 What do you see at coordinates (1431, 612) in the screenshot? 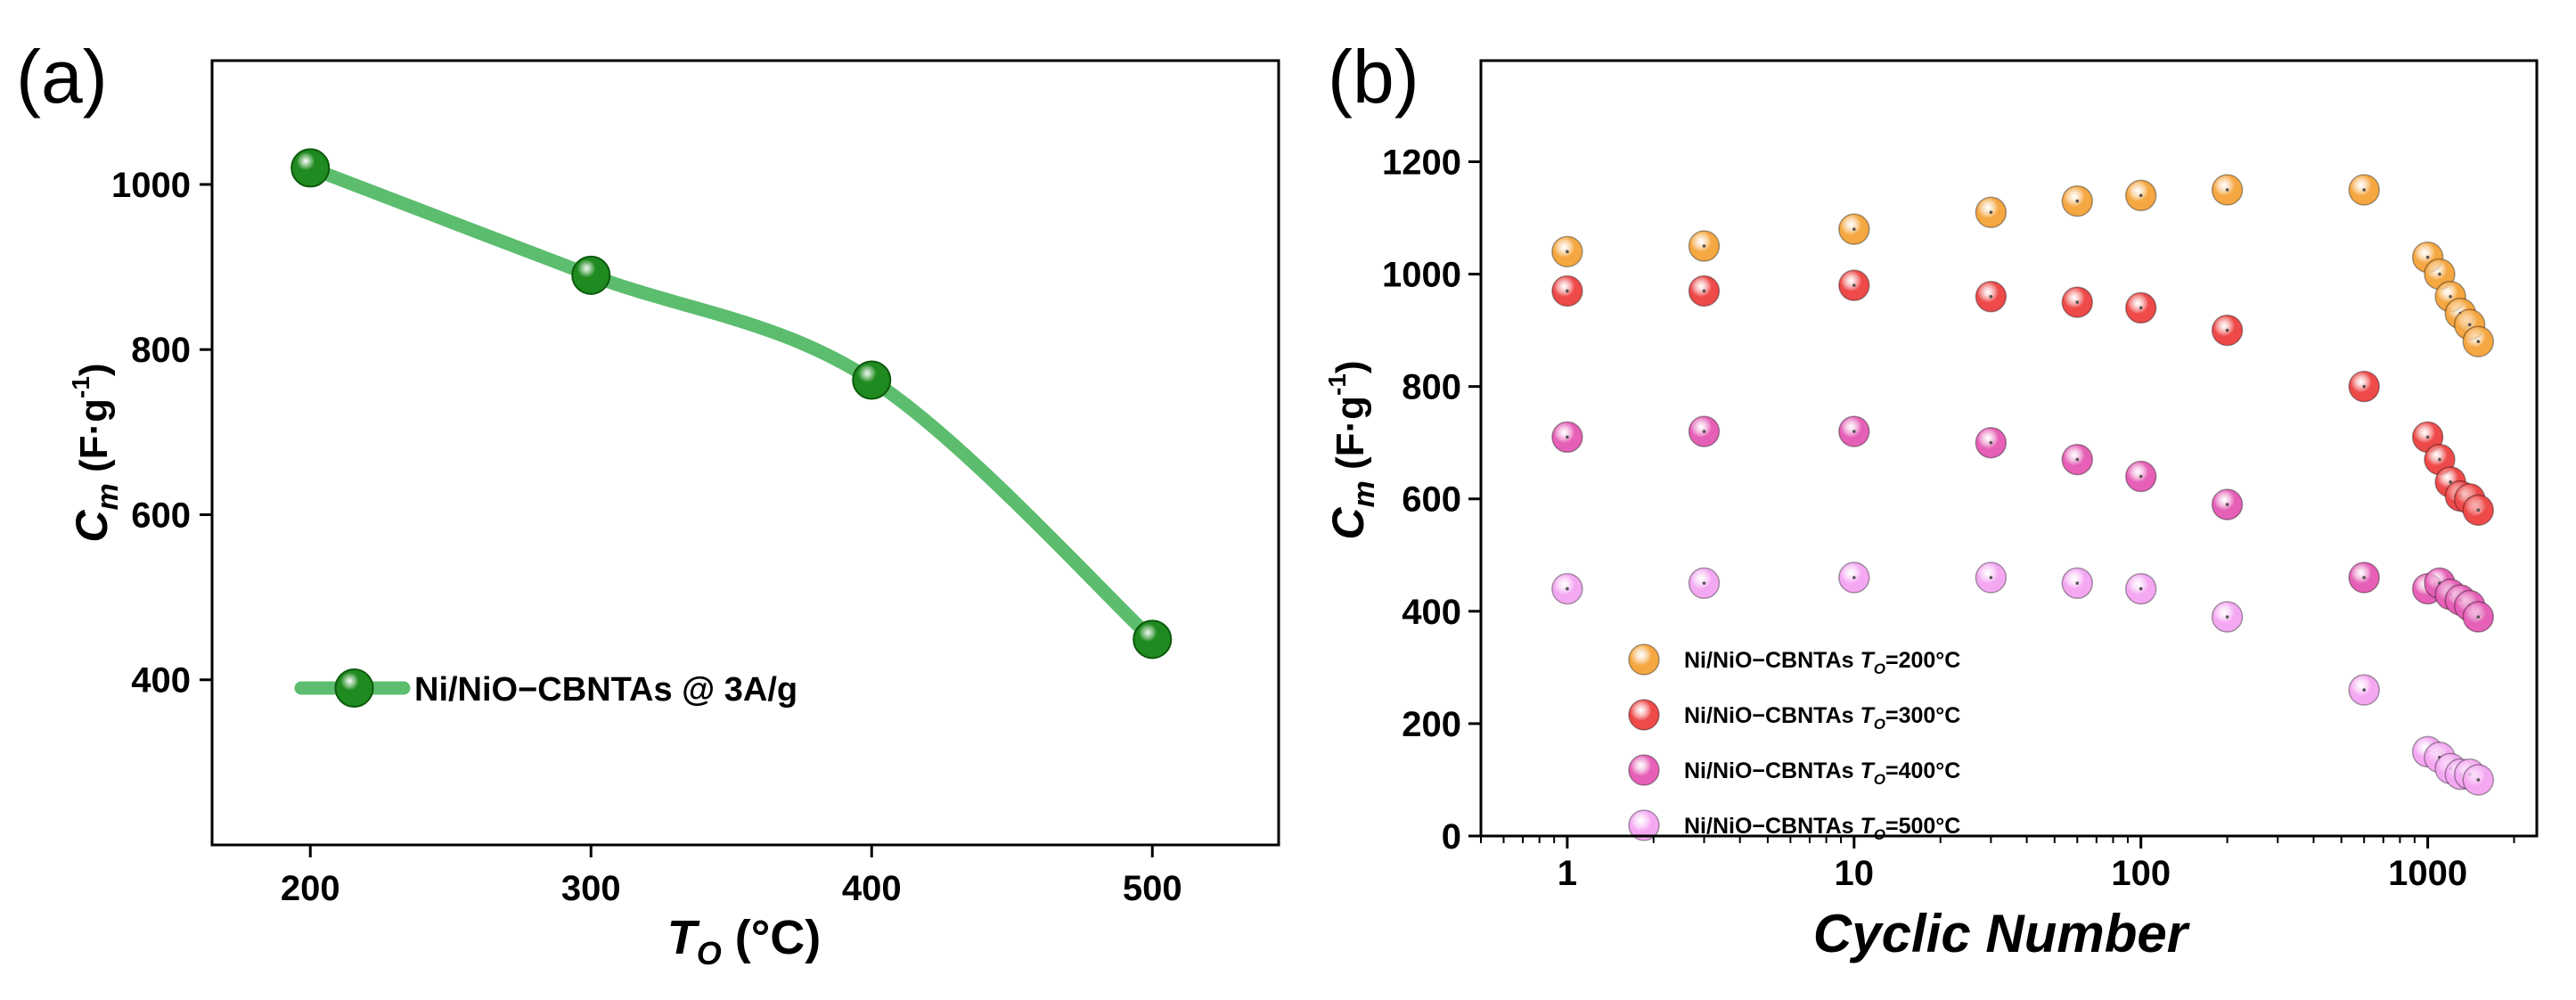
I see `y-tick-label: 400` at bounding box center [1431, 612].